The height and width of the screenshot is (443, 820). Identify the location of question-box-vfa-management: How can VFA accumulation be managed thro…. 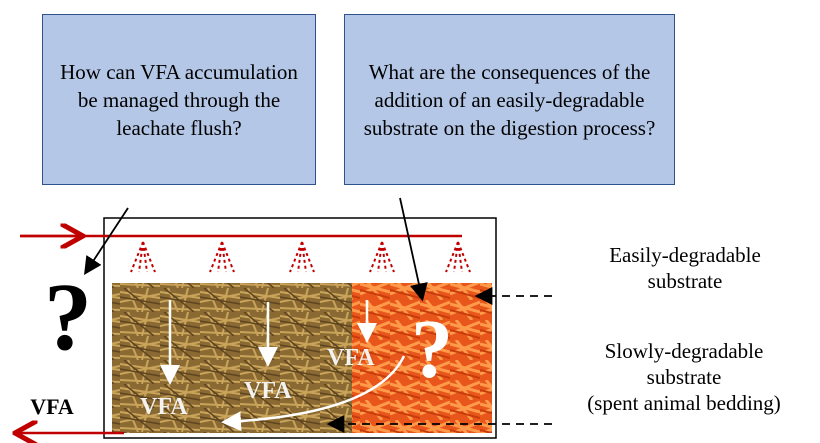
(179, 99).